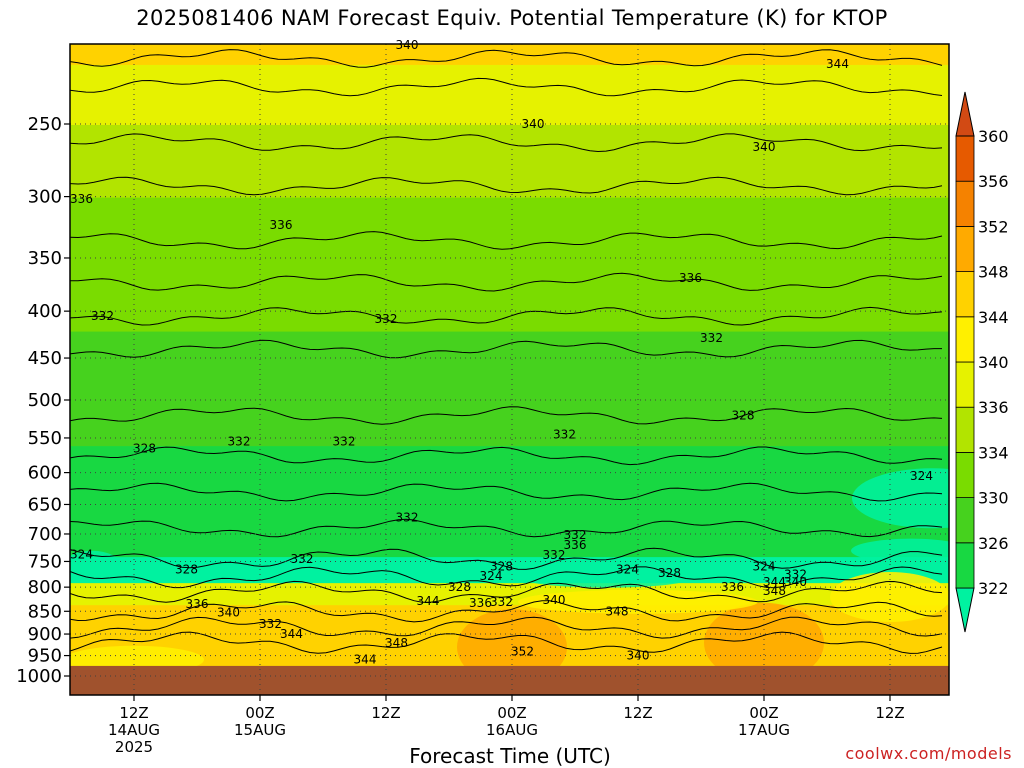 The width and height of the screenshot is (1024, 768). I want to click on contour-label-40: 340, so click(228, 613).